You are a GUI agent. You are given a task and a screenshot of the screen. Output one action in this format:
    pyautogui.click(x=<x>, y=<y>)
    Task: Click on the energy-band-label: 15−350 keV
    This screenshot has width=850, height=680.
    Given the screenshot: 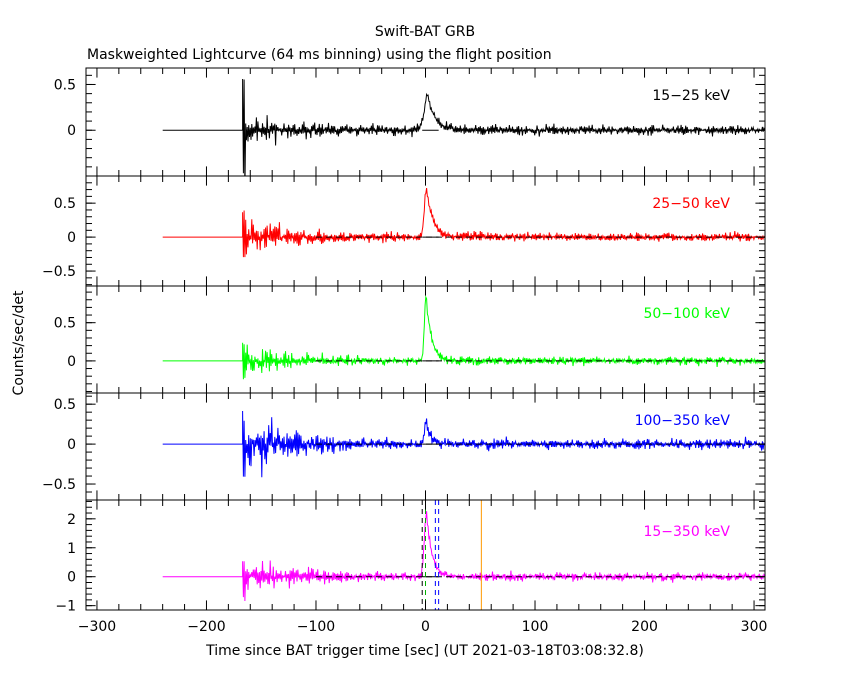 What is the action you would take?
    pyautogui.click(x=686, y=532)
    